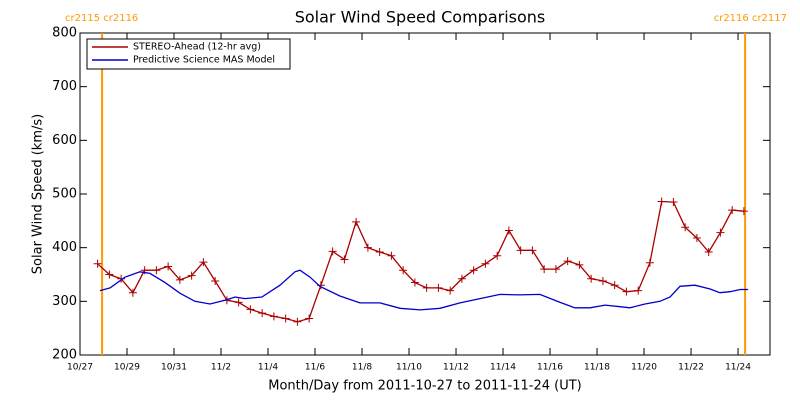  I want to click on x-tick-label: 11/14, so click(503, 368).